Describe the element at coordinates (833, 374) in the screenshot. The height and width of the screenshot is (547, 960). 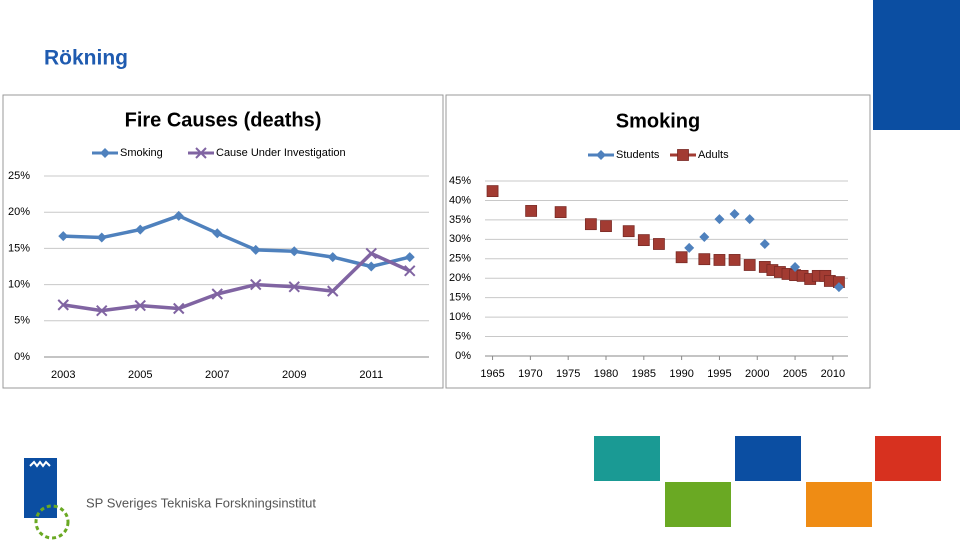
I see `x-tick-label: 2010` at that location.